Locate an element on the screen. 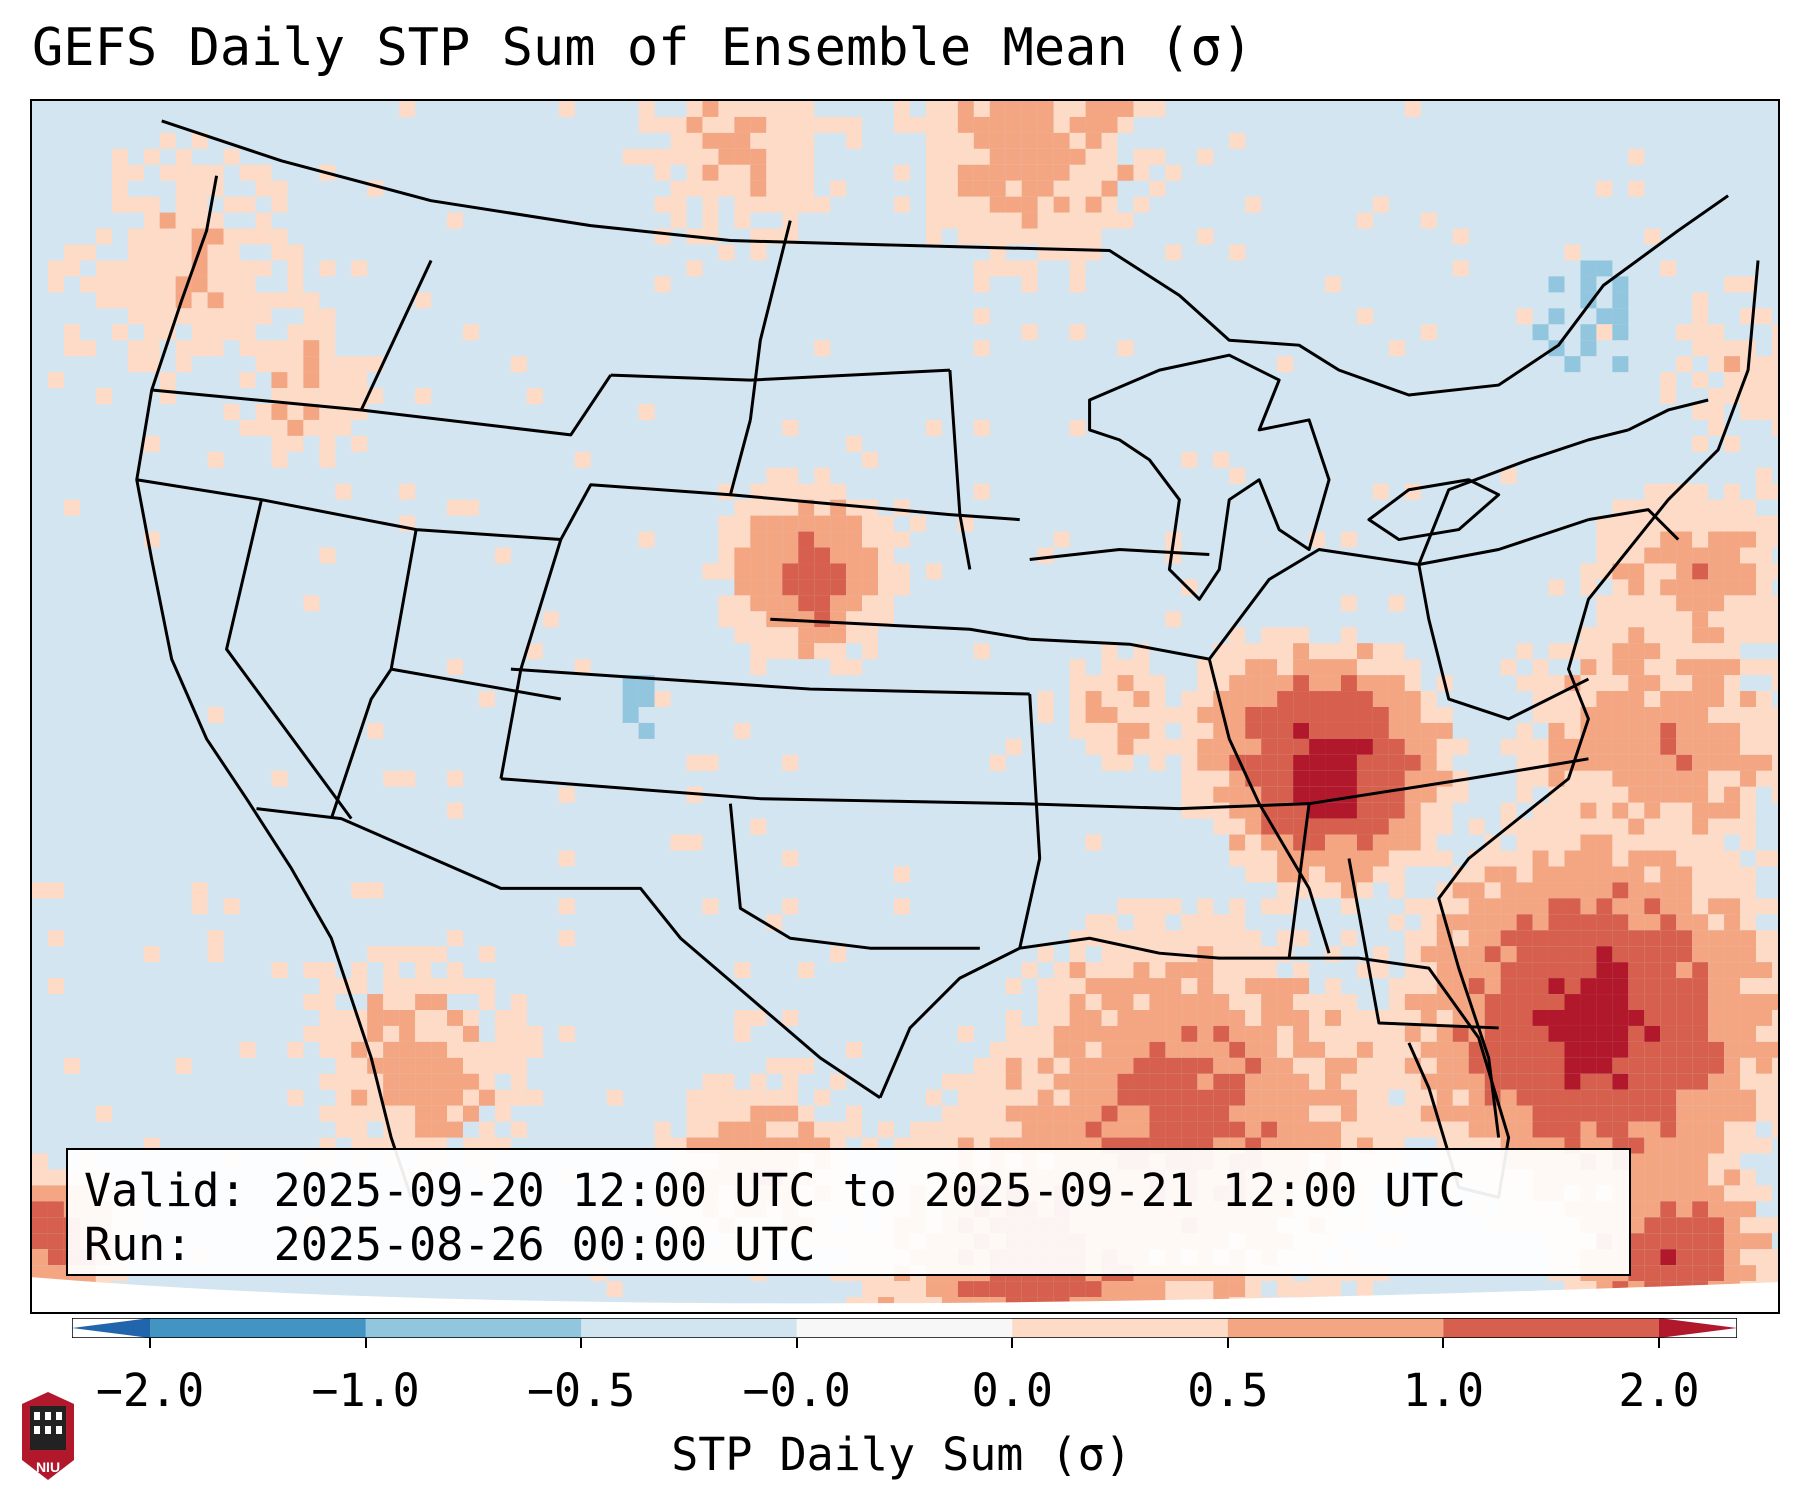 The image size is (1803, 1506). great-lakes is located at coordinates (1209, 477).